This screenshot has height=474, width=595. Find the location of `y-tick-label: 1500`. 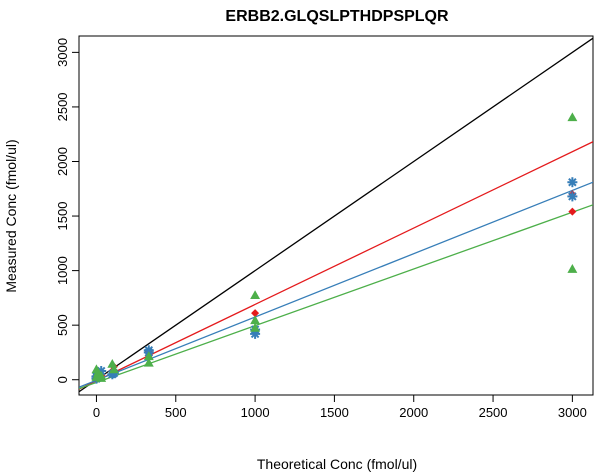

y-tick-label: 1500 is located at coordinates (62, 216).